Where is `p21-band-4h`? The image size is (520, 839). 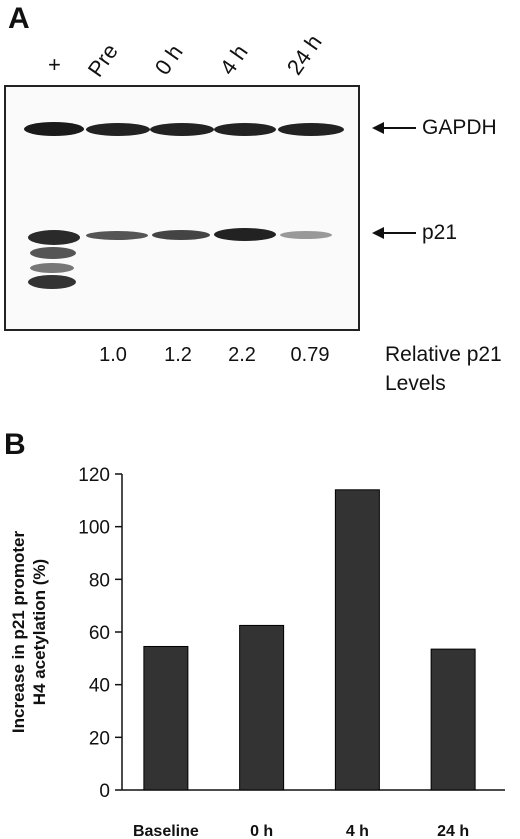 p21-band-4h is located at coordinates (245, 234).